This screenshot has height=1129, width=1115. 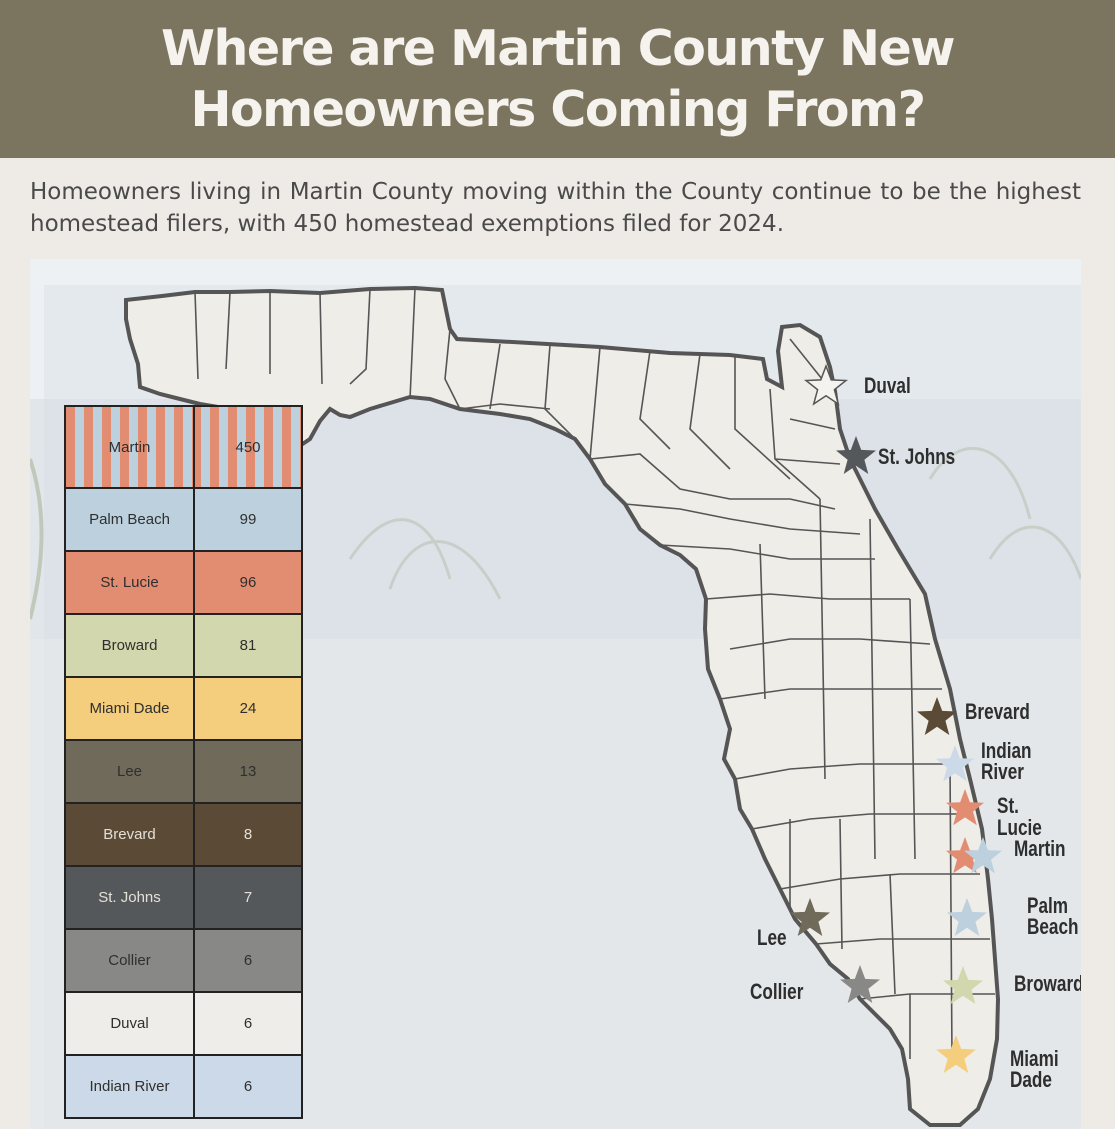 I want to click on legend-county-name: Palm Beach, so click(x=130, y=519).